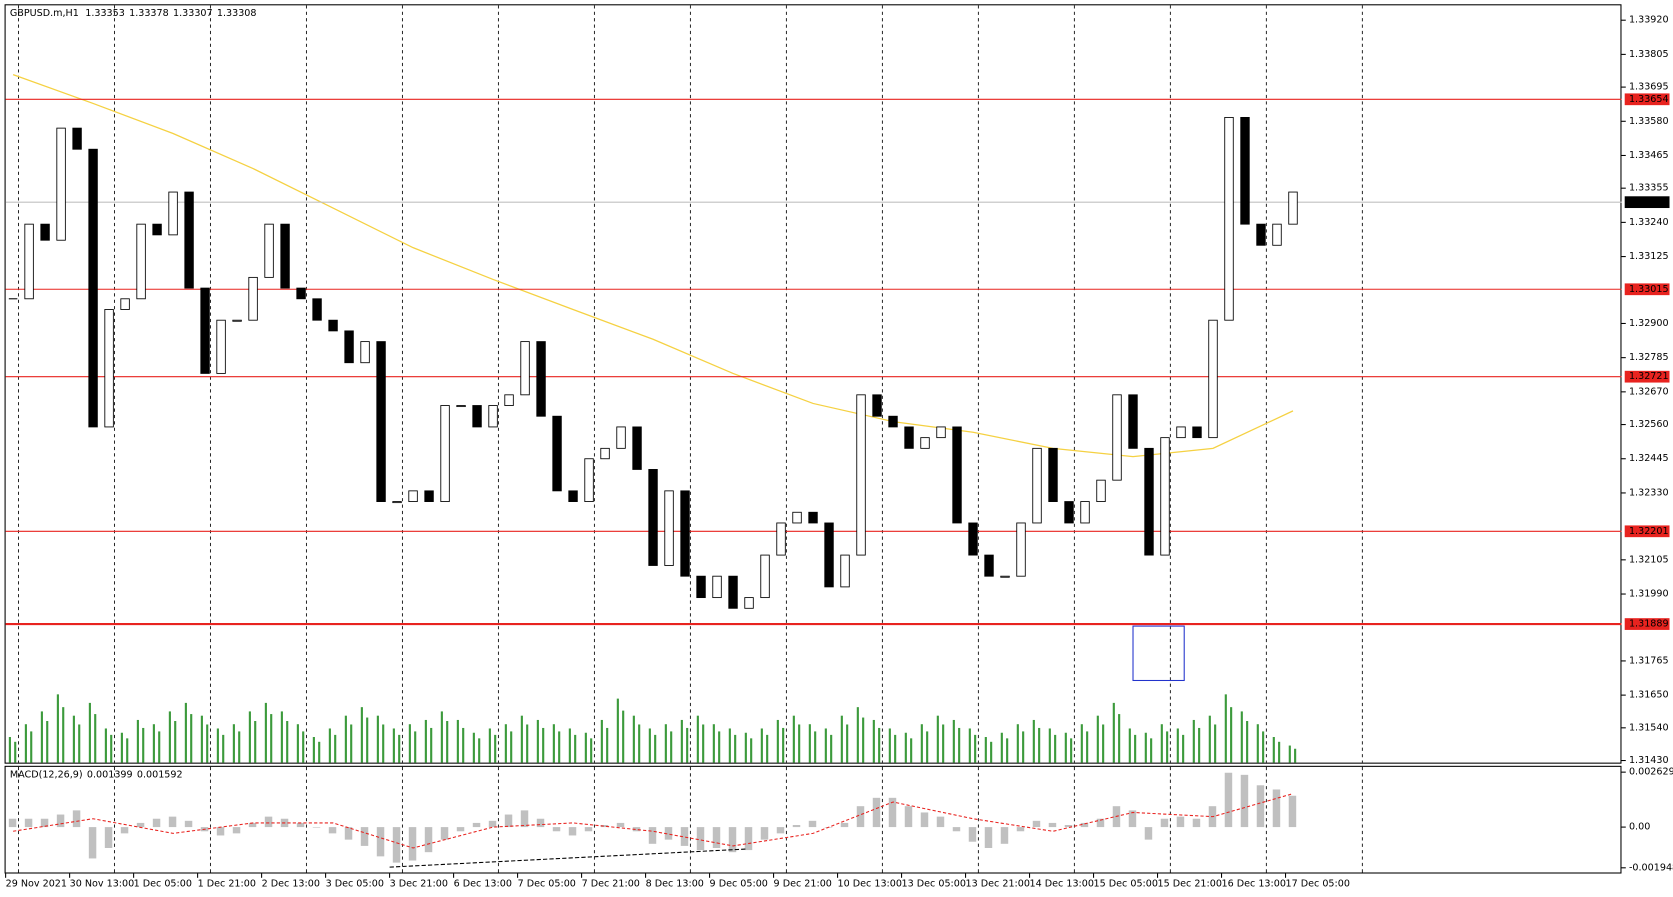 Image resolution: width=1673 pixels, height=897 pixels. What do you see at coordinates (1649, 531) in the screenshot?
I see `level-label: 1.32201` at bounding box center [1649, 531].